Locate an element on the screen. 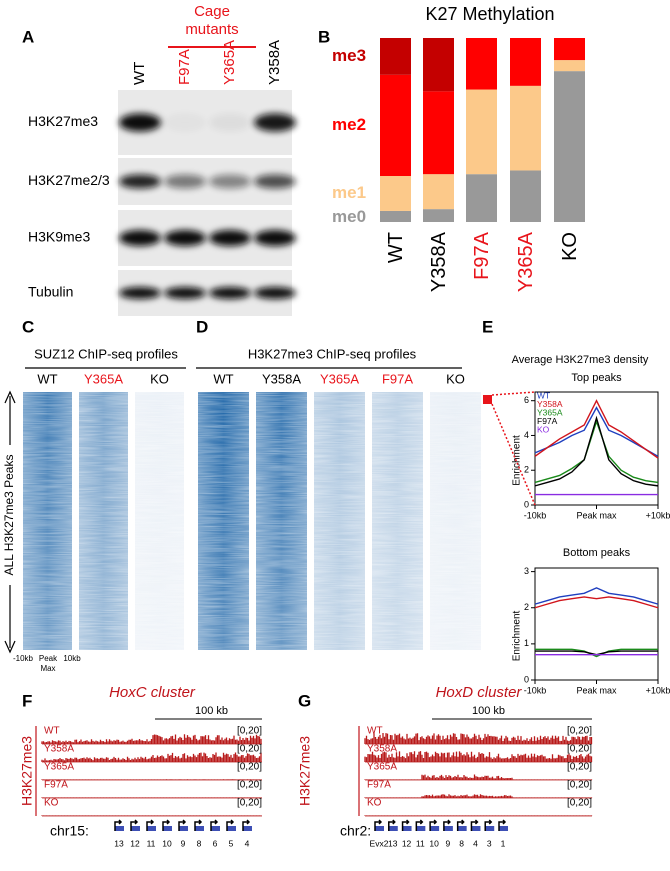 Image resolution: width=670 pixels, height=871 pixels. y-tick-label: 0 is located at coordinates (526, 504).